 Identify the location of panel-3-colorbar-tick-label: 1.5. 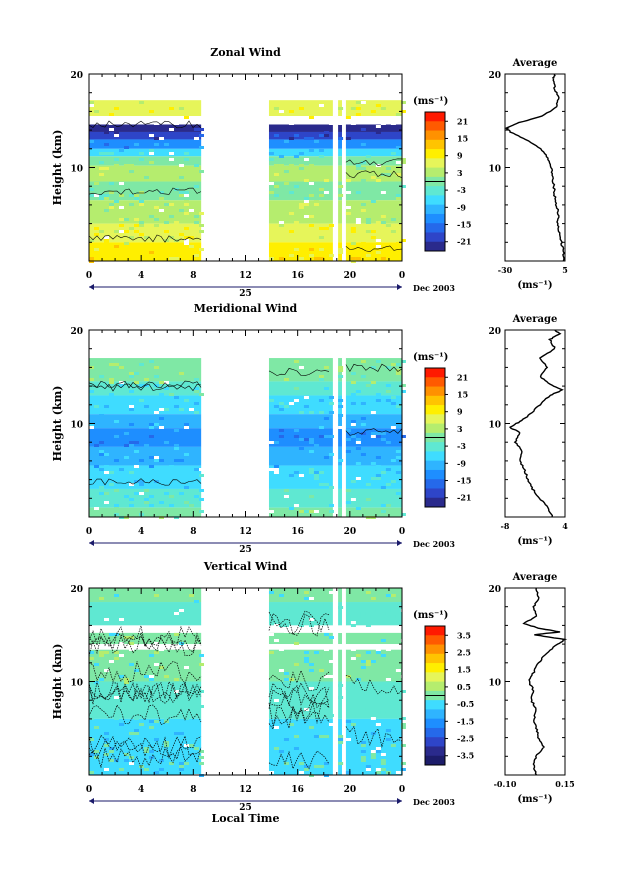
(464, 670).